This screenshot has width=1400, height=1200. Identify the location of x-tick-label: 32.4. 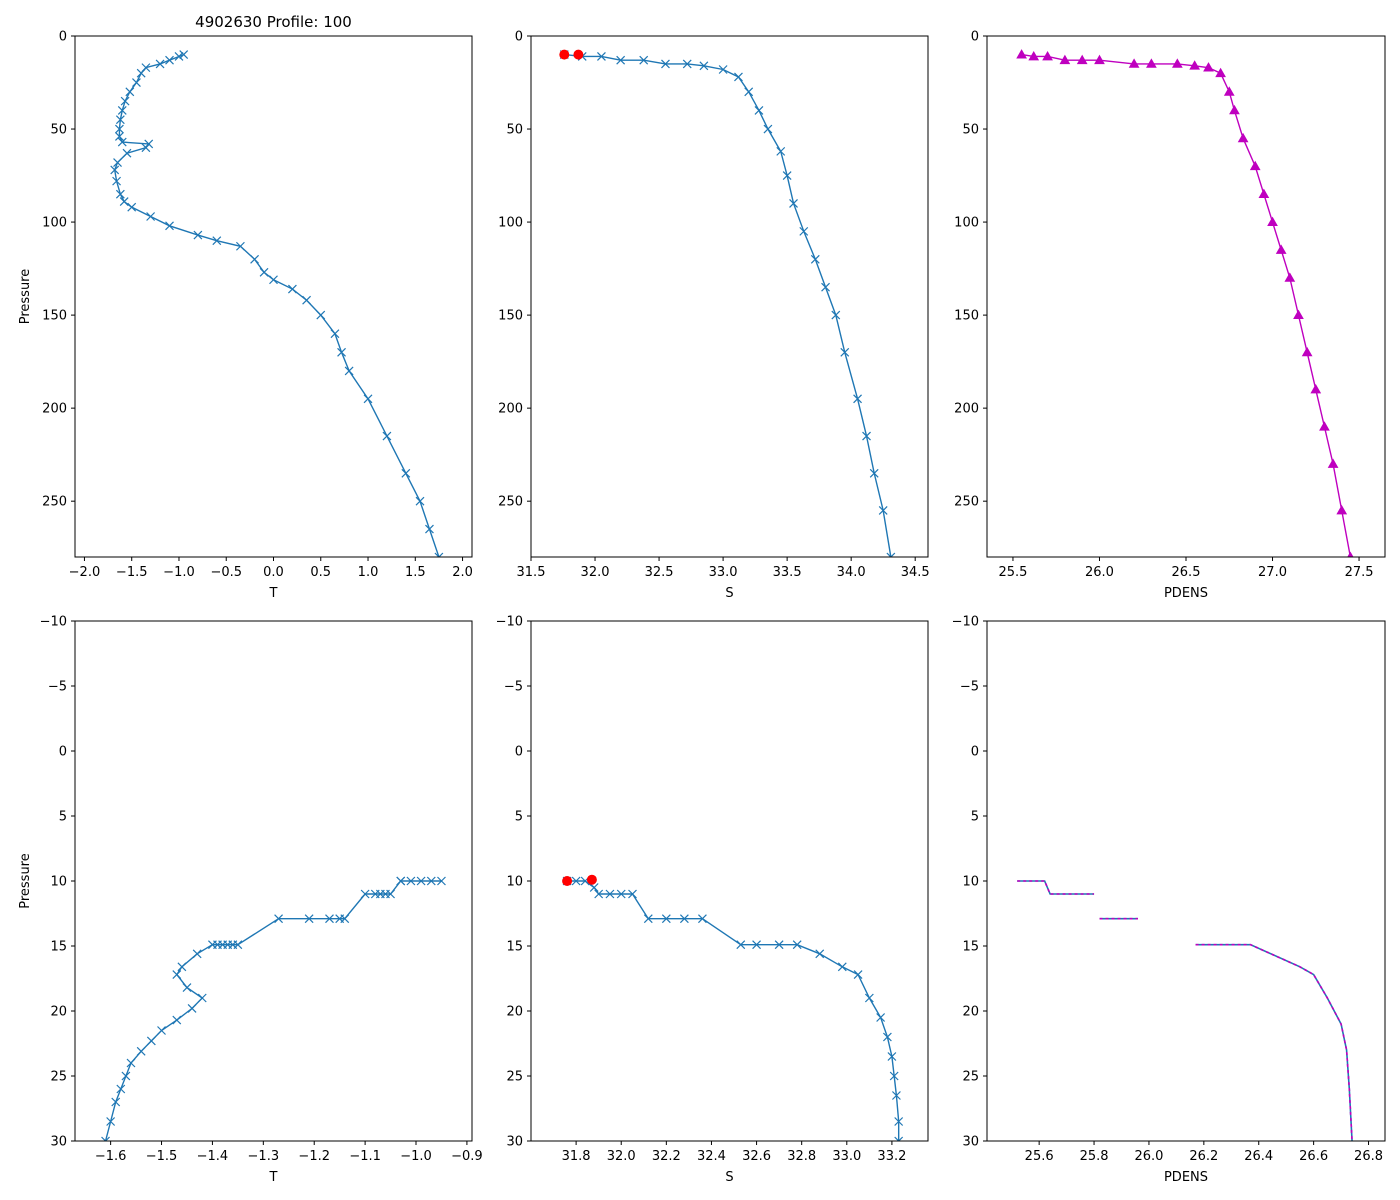
(711, 1156).